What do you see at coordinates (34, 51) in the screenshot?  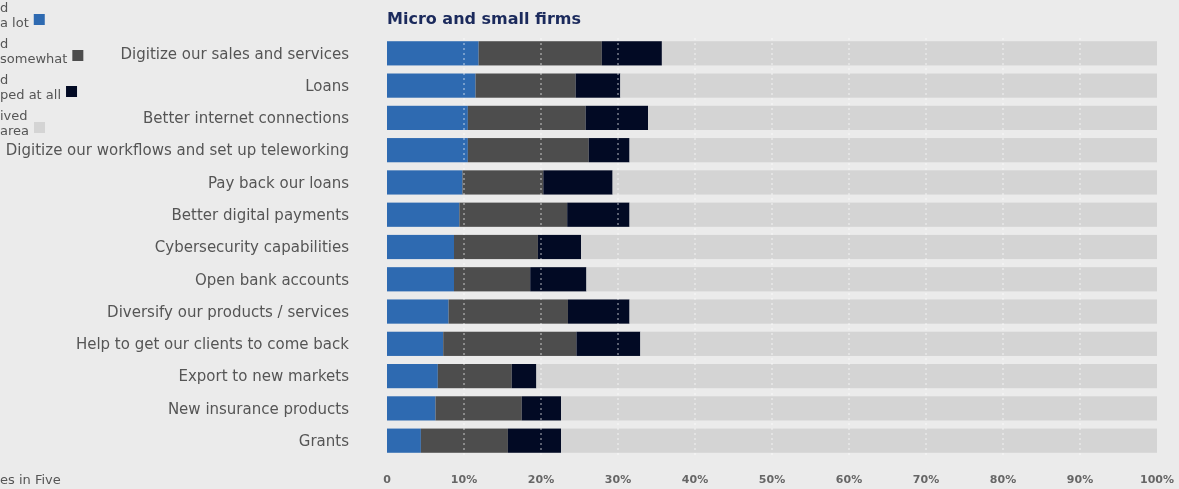 I see `legend-label: d somewhat` at bounding box center [34, 51].